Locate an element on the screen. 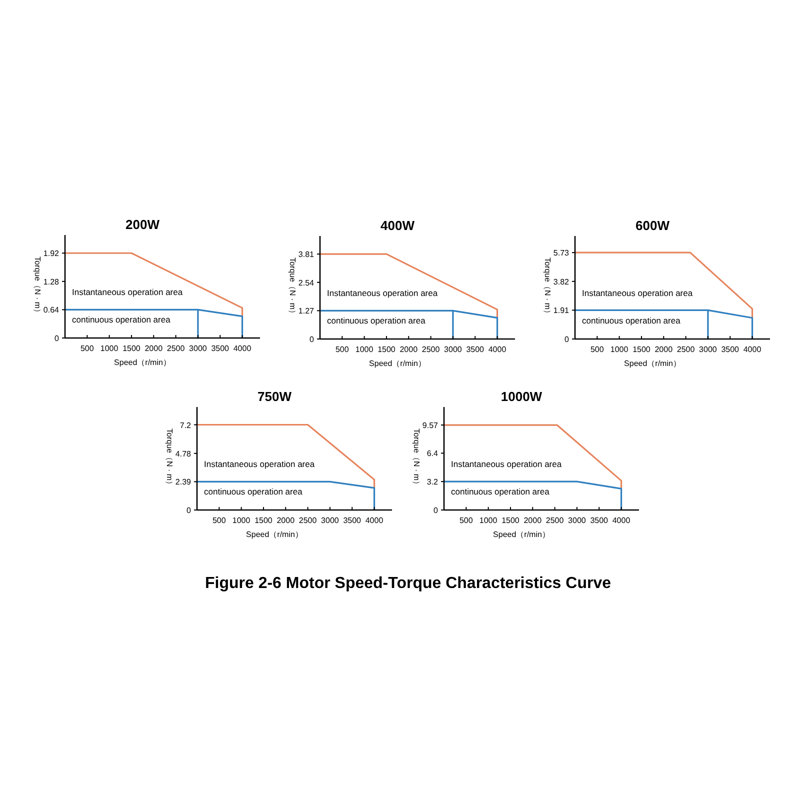 This screenshot has width=800, height=800. y-tick-label: 9.57 is located at coordinates (430, 425).